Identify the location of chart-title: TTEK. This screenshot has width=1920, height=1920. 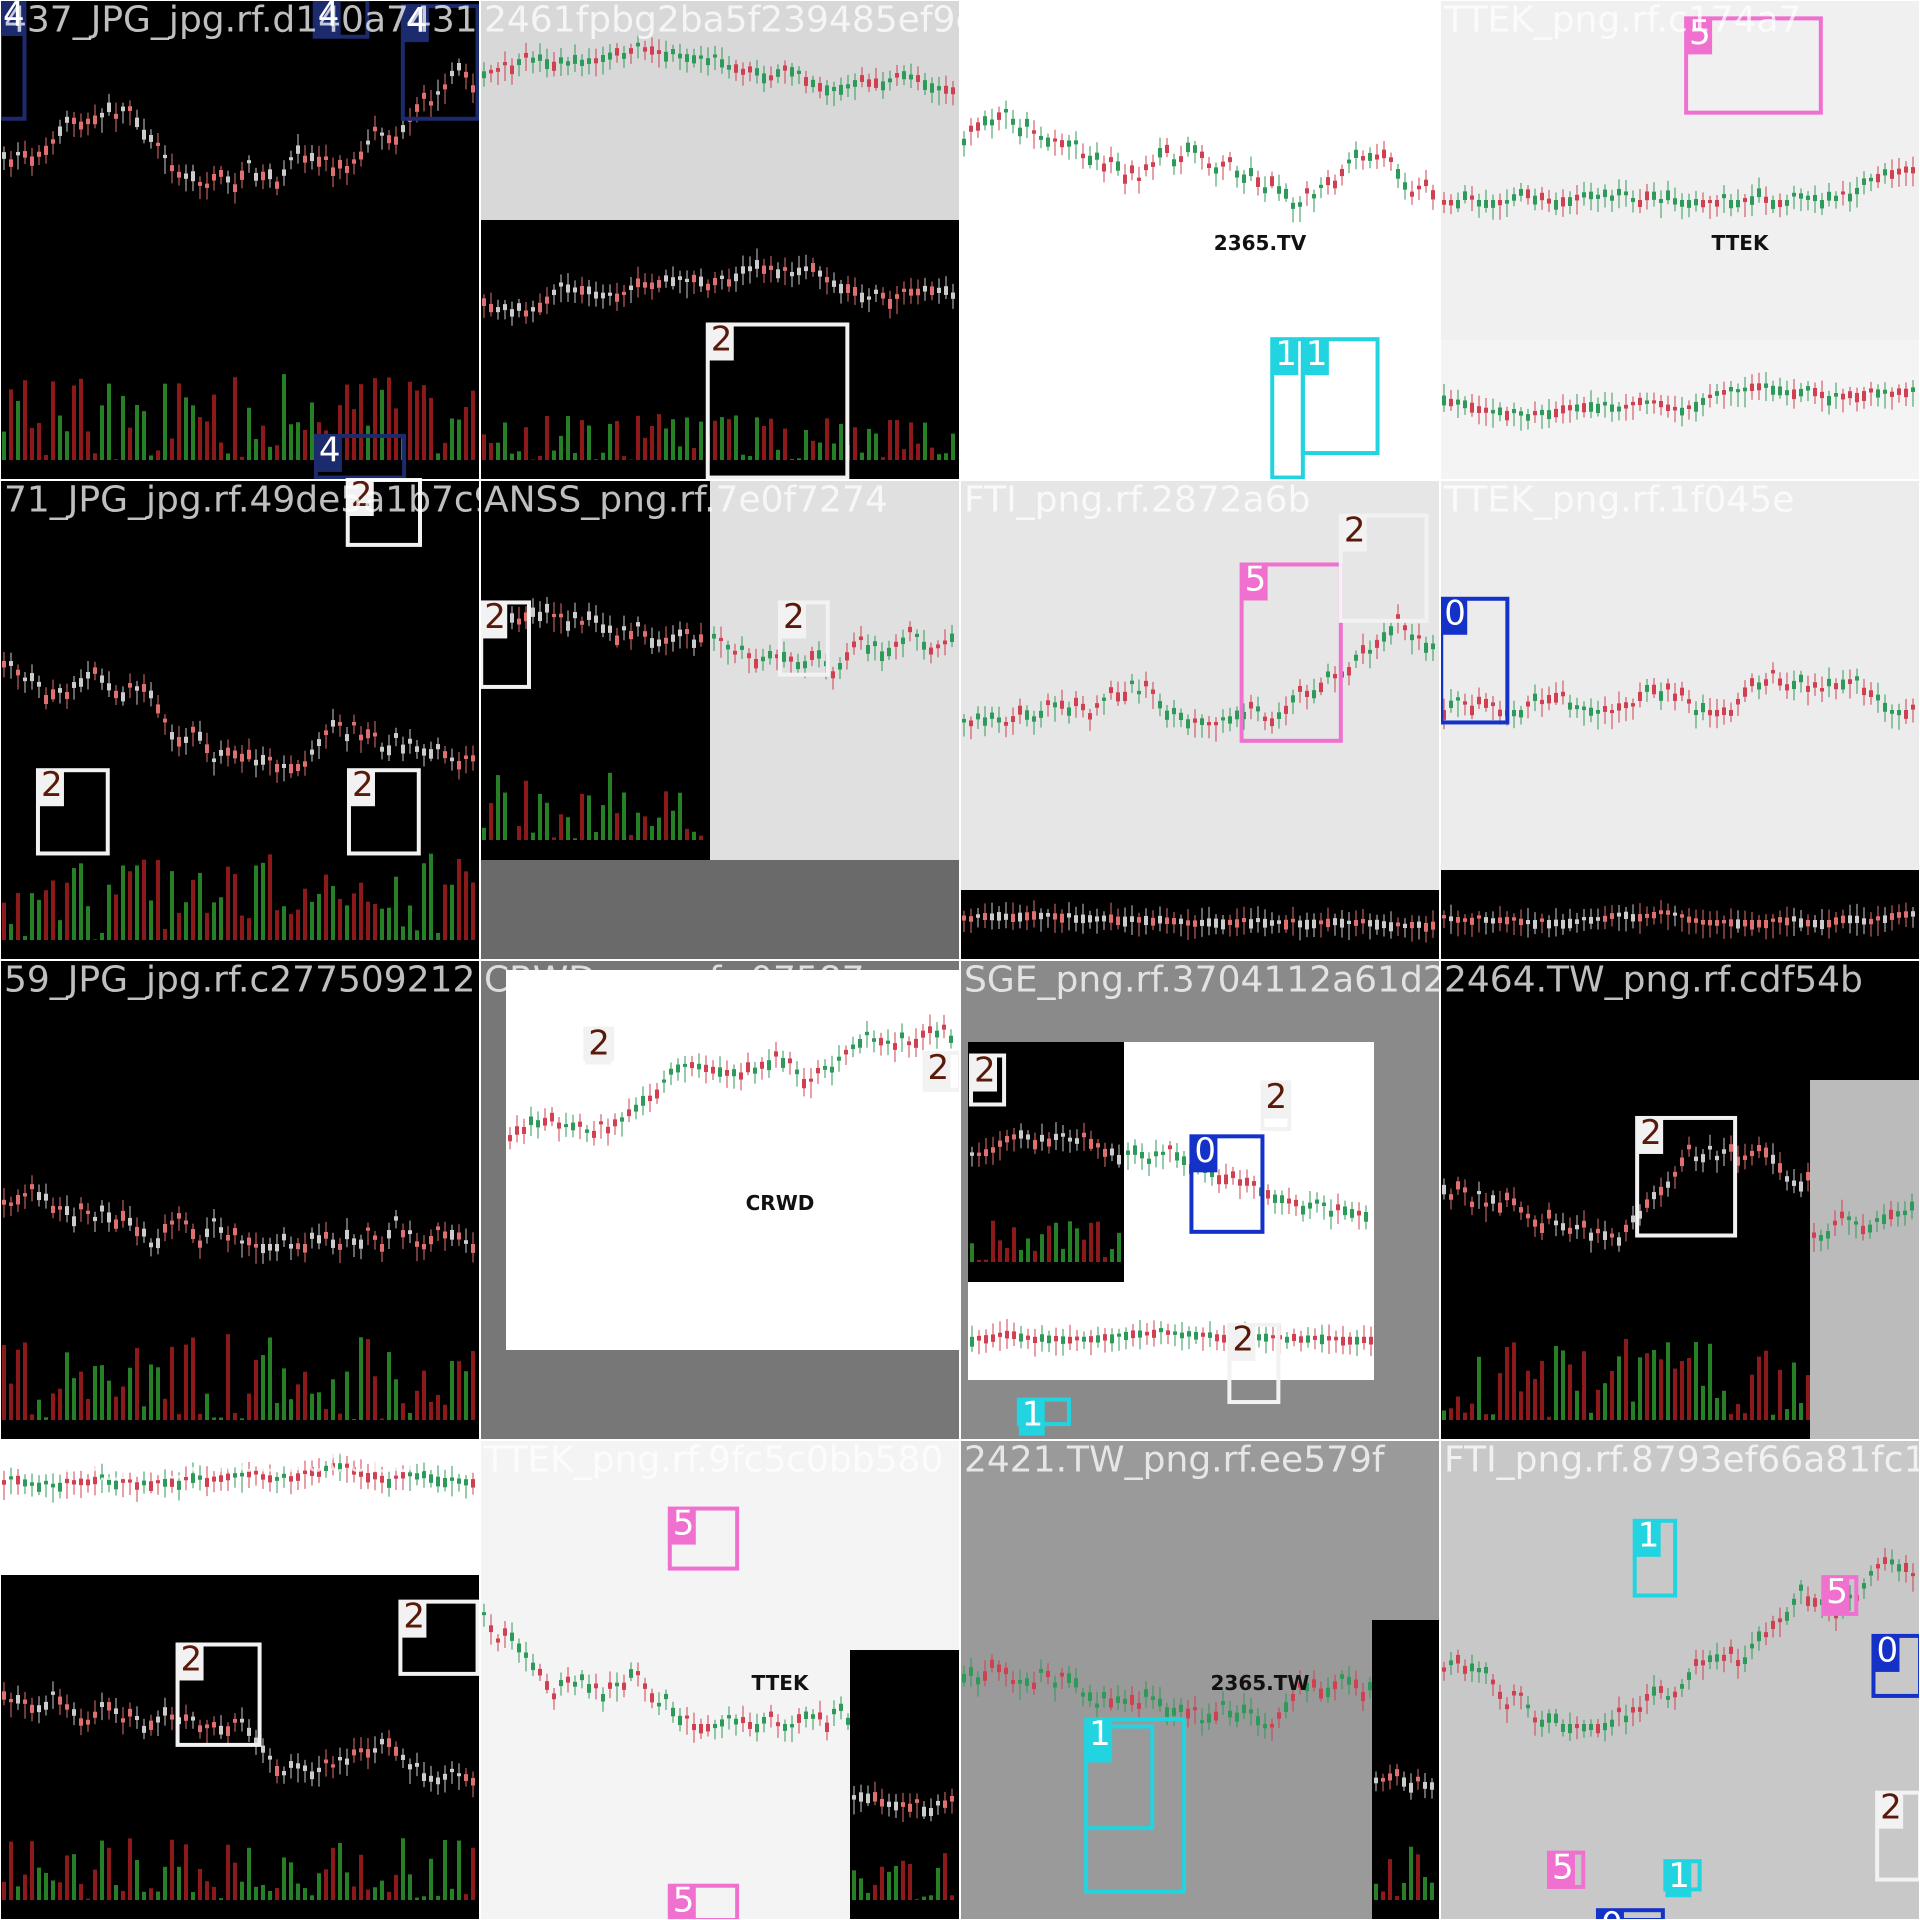
(781, 1683).